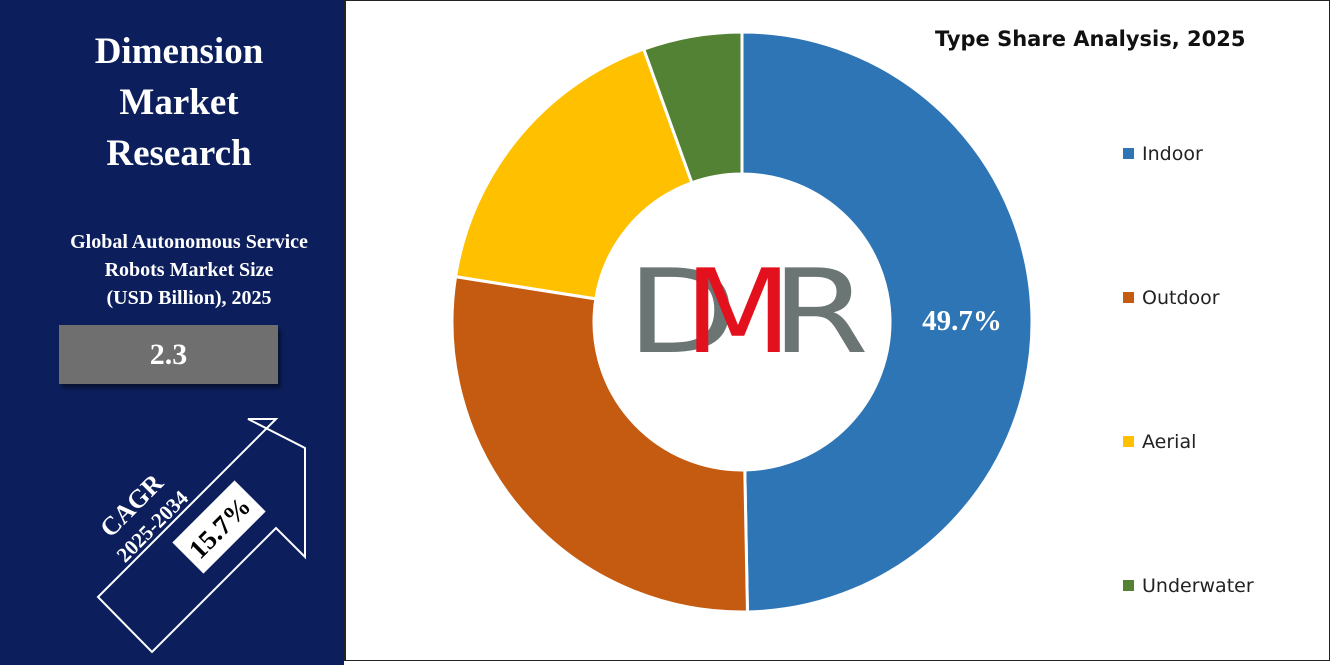  I want to click on legend-item-outdoor: Outdoor, so click(1171, 298).